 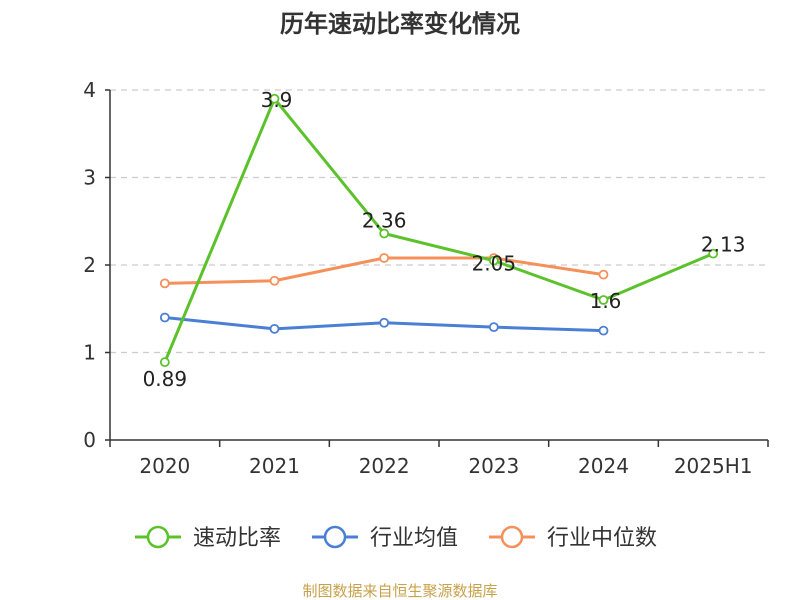 I want to click on y-tick-label: 1, so click(x=89, y=353).